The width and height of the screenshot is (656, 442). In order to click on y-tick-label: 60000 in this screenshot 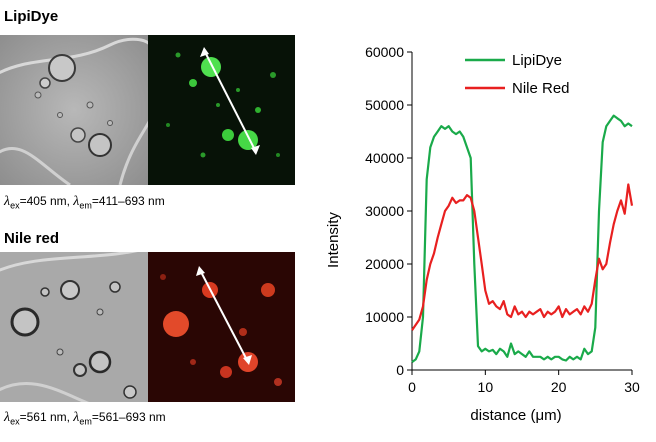, I will do `click(384, 52)`.